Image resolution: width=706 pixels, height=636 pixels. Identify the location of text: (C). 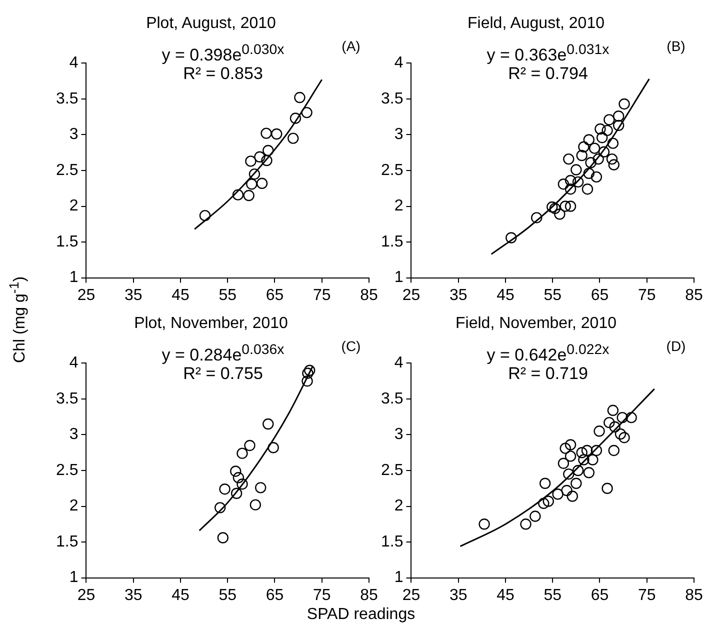
(351, 346).